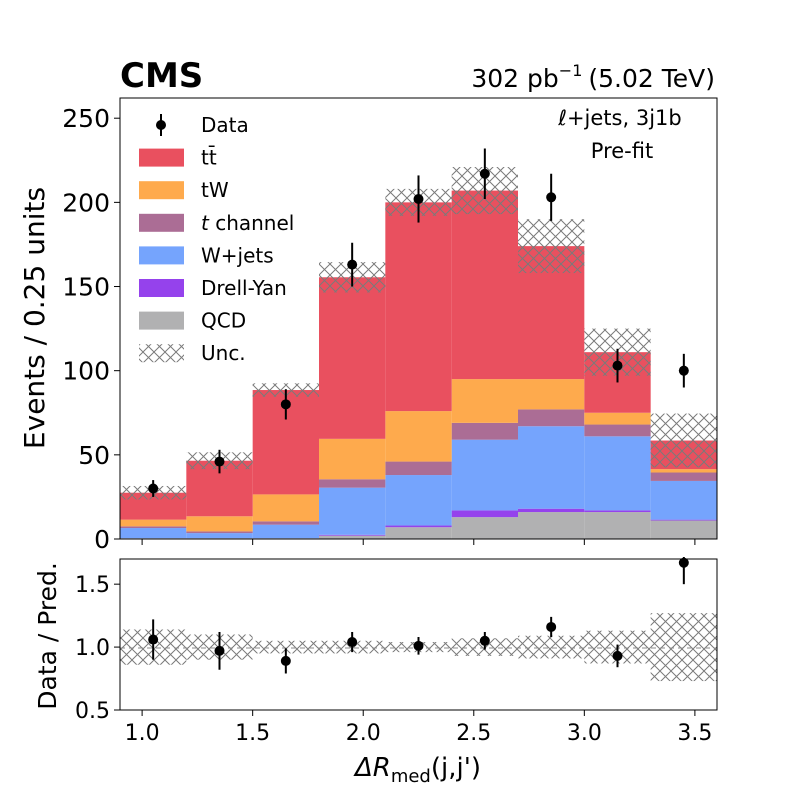 The height and width of the screenshot is (797, 797). Describe the element at coordinates (209, 157) in the screenshot. I see `legend-label-ttbar: tt̄` at that location.